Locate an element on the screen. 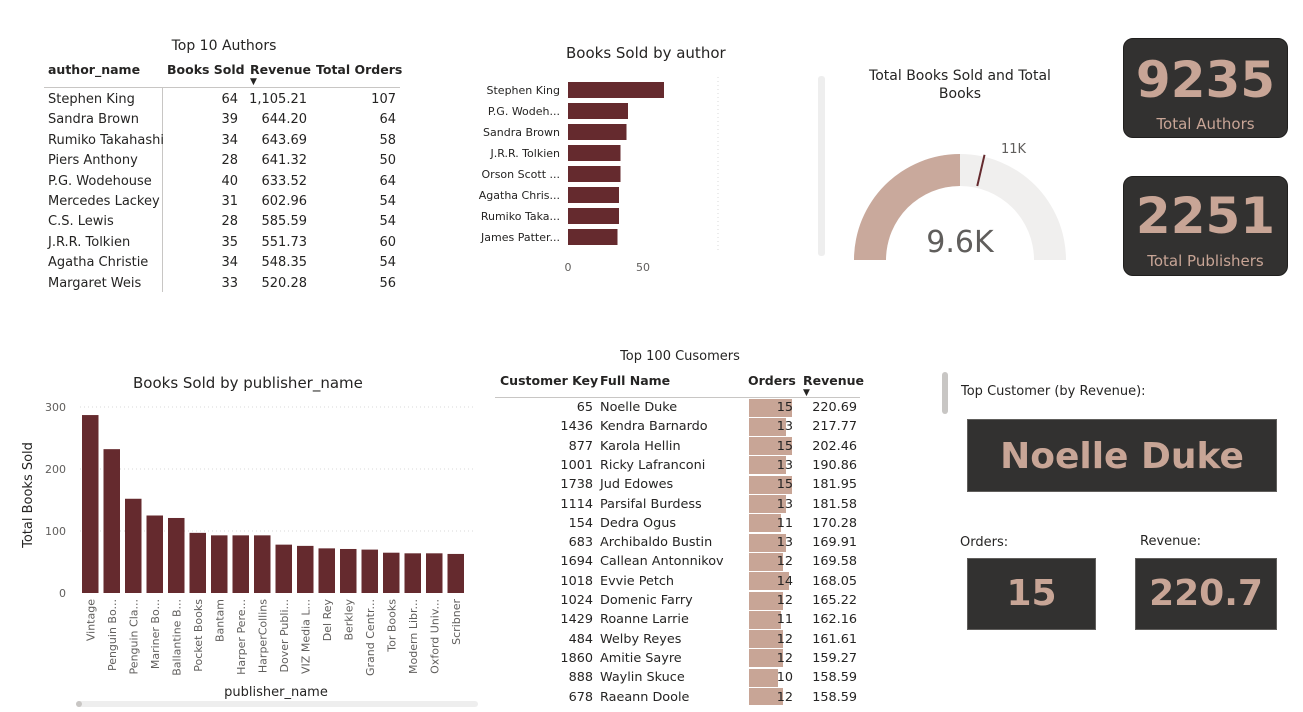 Image resolution: width=1303 pixels, height=712 pixels. y-tick-label: 300 is located at coordinates (55, 407).